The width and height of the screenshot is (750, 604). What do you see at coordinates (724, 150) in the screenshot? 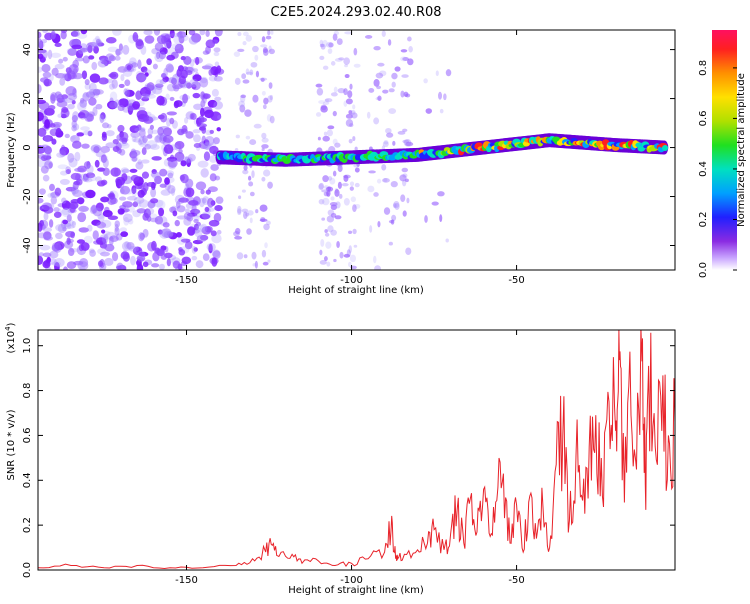
I see `colorbar-gradient` at bounding box center [724, 150].